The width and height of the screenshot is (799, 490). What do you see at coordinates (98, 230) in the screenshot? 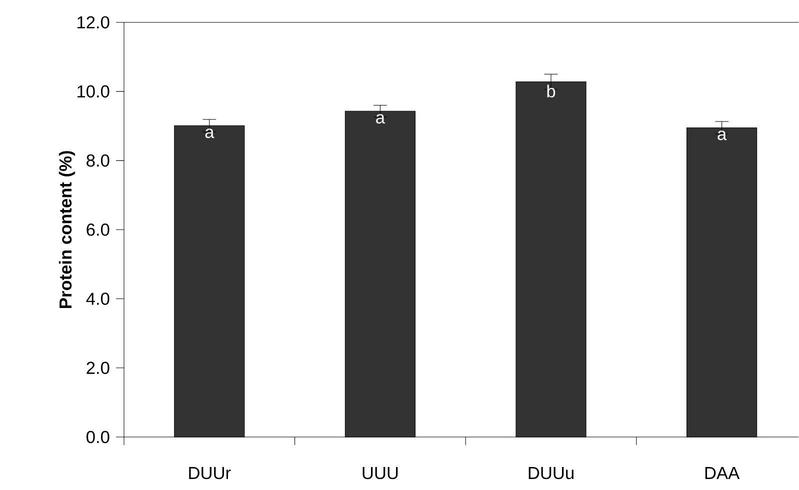
I see `y-tick-label: 6.0` at bounding box center [98, 230].